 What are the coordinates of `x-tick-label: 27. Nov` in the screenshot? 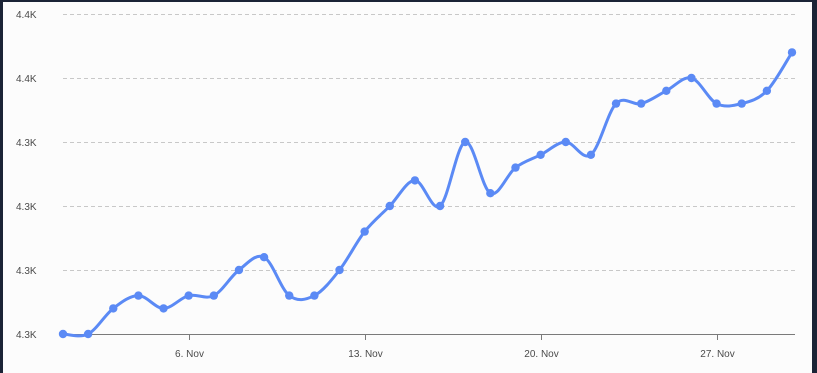 It's located at (717, 354).